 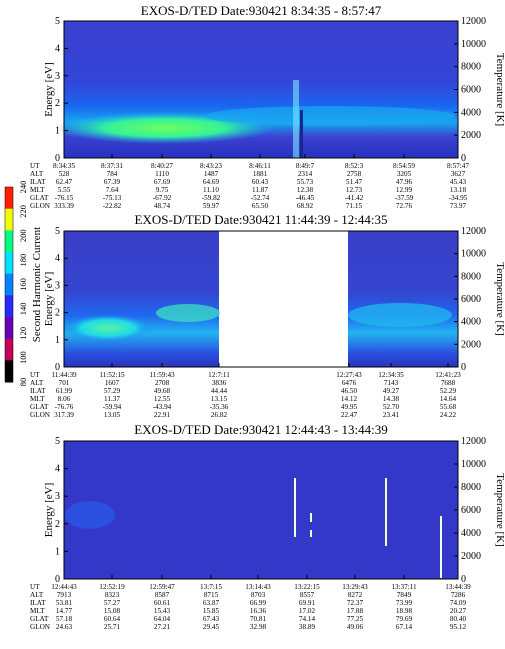 I want to click on colorbar-tick-label: 240, so click(x=23, y=187).